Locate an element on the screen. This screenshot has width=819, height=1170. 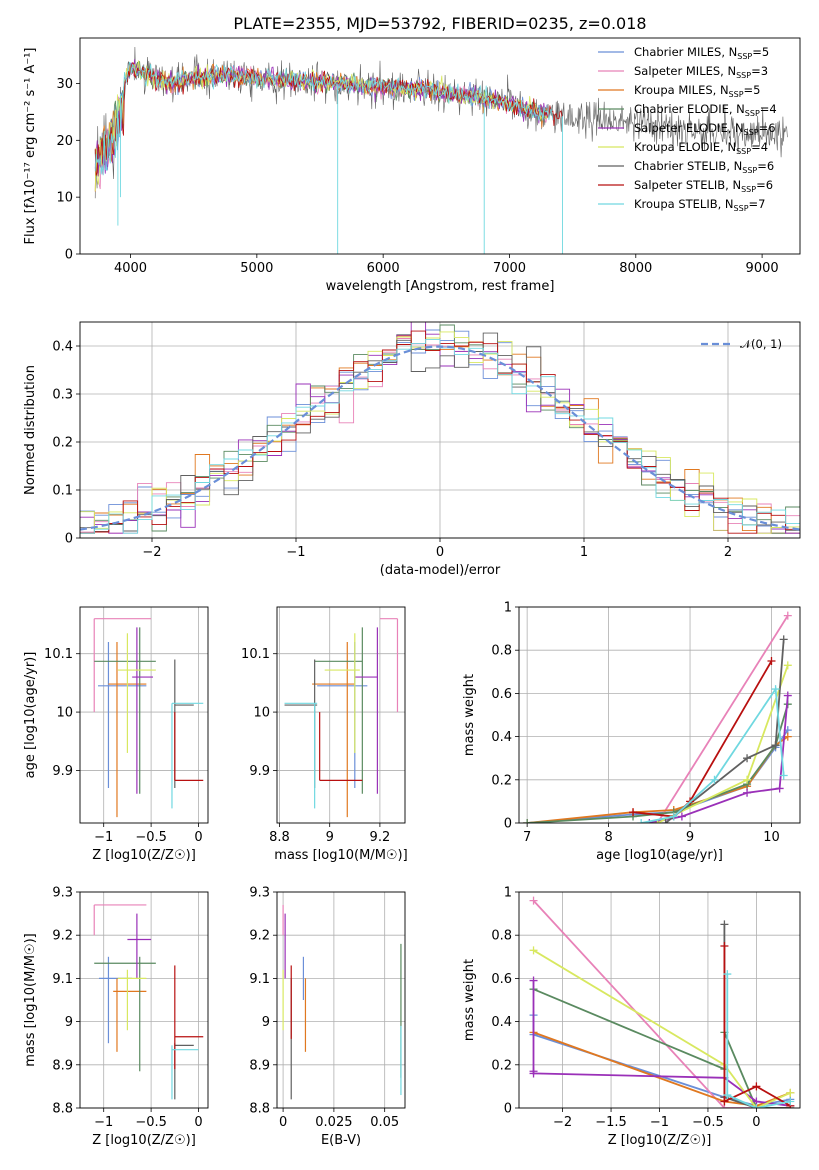
x-tick-label: 10 is located at coordinates (771, 837).